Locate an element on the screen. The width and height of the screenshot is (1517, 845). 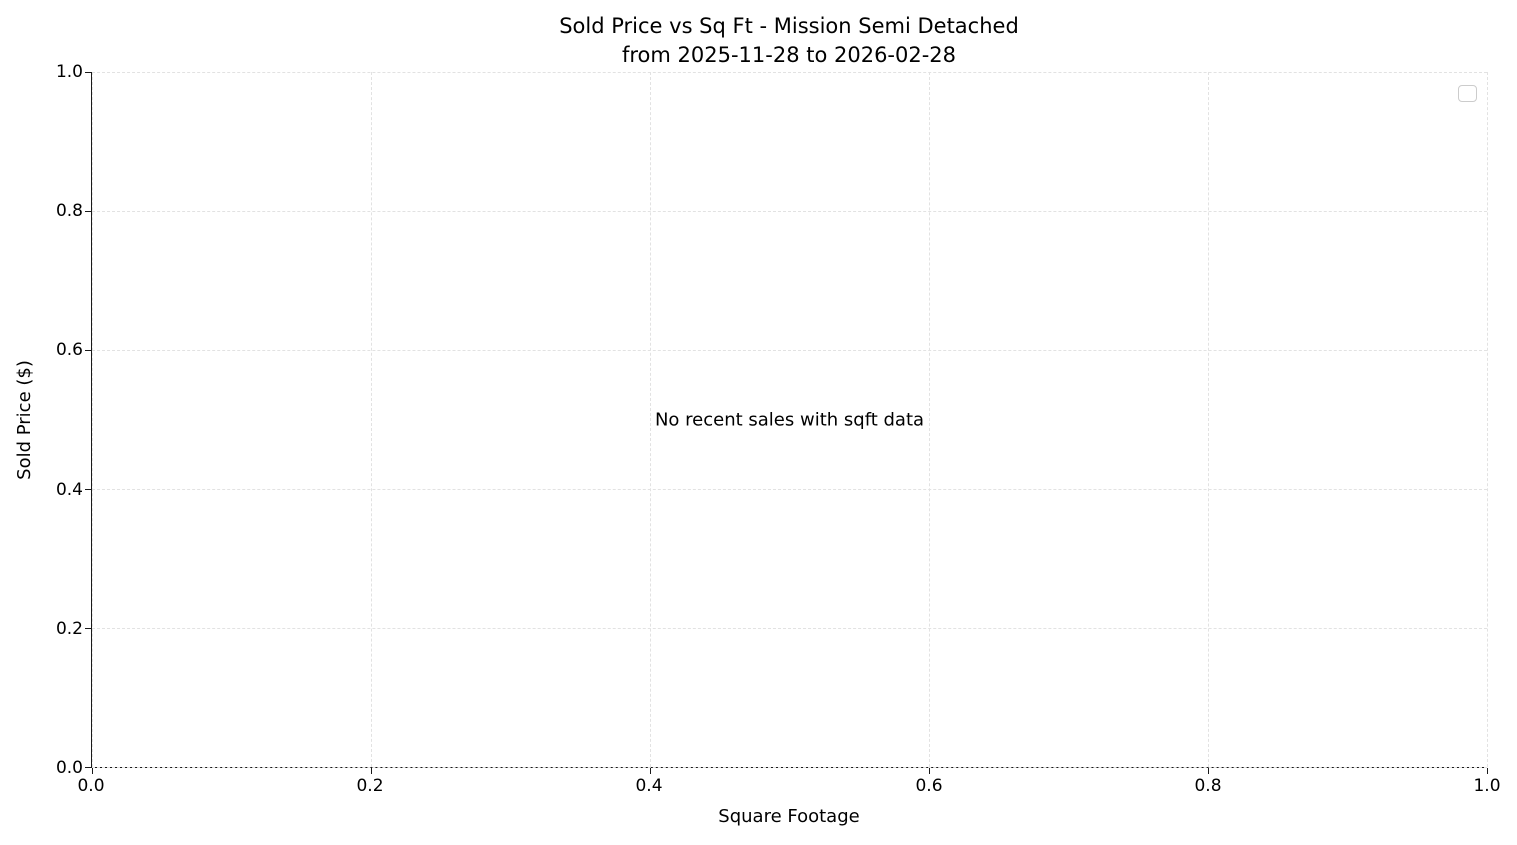
x-tick-label: 0.8 is located at coordinates (1208, 786).